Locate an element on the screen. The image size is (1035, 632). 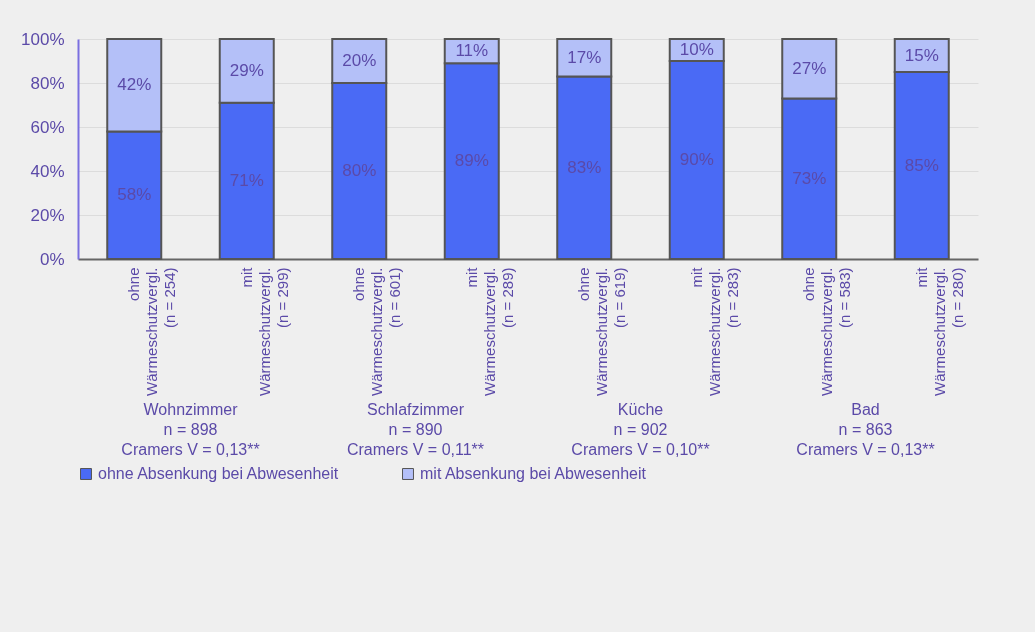
data-label: 71% is located at coordinates (246, 180).